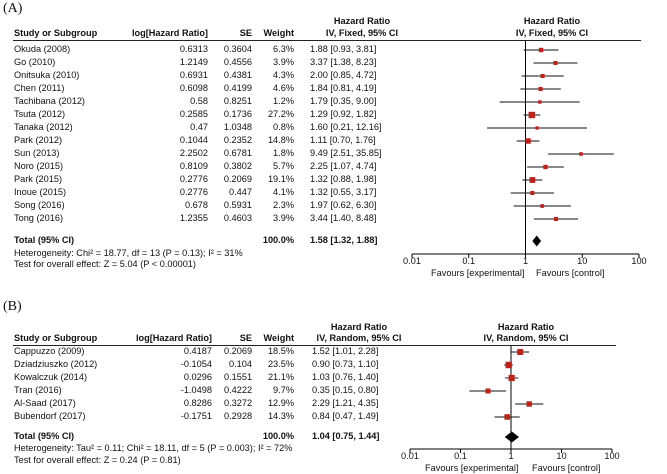 This screenshot has height=474, width=667. Describe the element at coordinates (280, 416) in the screenshot. I see `study-weight: 14.3%` at that location.